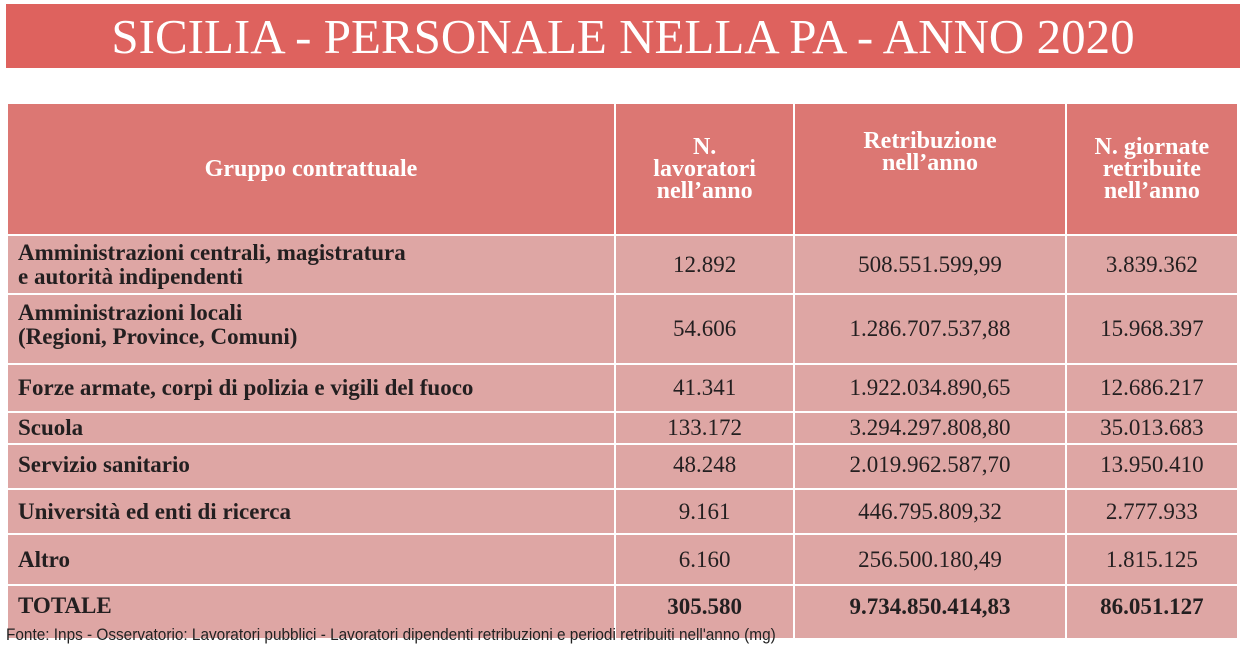 The height and width of the screenshot is (658, 1246). What do you see at coordinates (930, 511) in the screenshot?
I see `cell-retribuzione: 446.795.809,32` at bounding box center [930, 511].